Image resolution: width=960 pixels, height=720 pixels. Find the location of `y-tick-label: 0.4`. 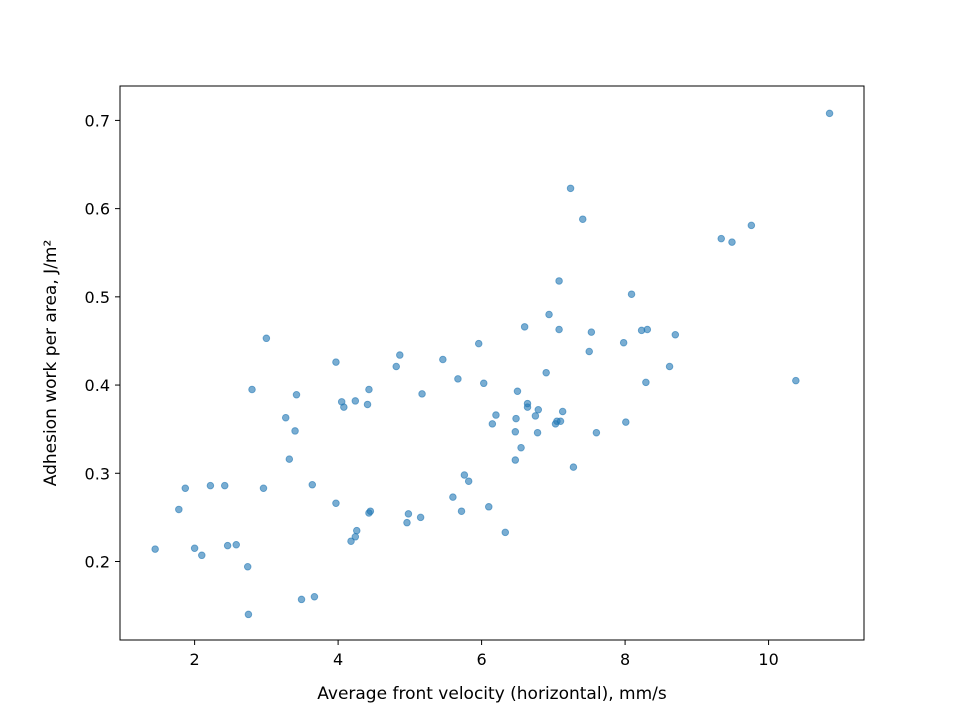

y-tick-label: 0.4 is located at coordinates (97, 385).